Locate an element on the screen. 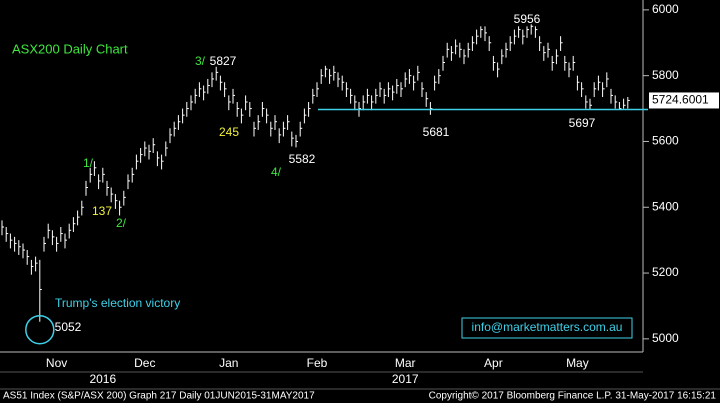 The height and width of the screenshot is (403, 720). contact-box is located at coordinates (547, 328).